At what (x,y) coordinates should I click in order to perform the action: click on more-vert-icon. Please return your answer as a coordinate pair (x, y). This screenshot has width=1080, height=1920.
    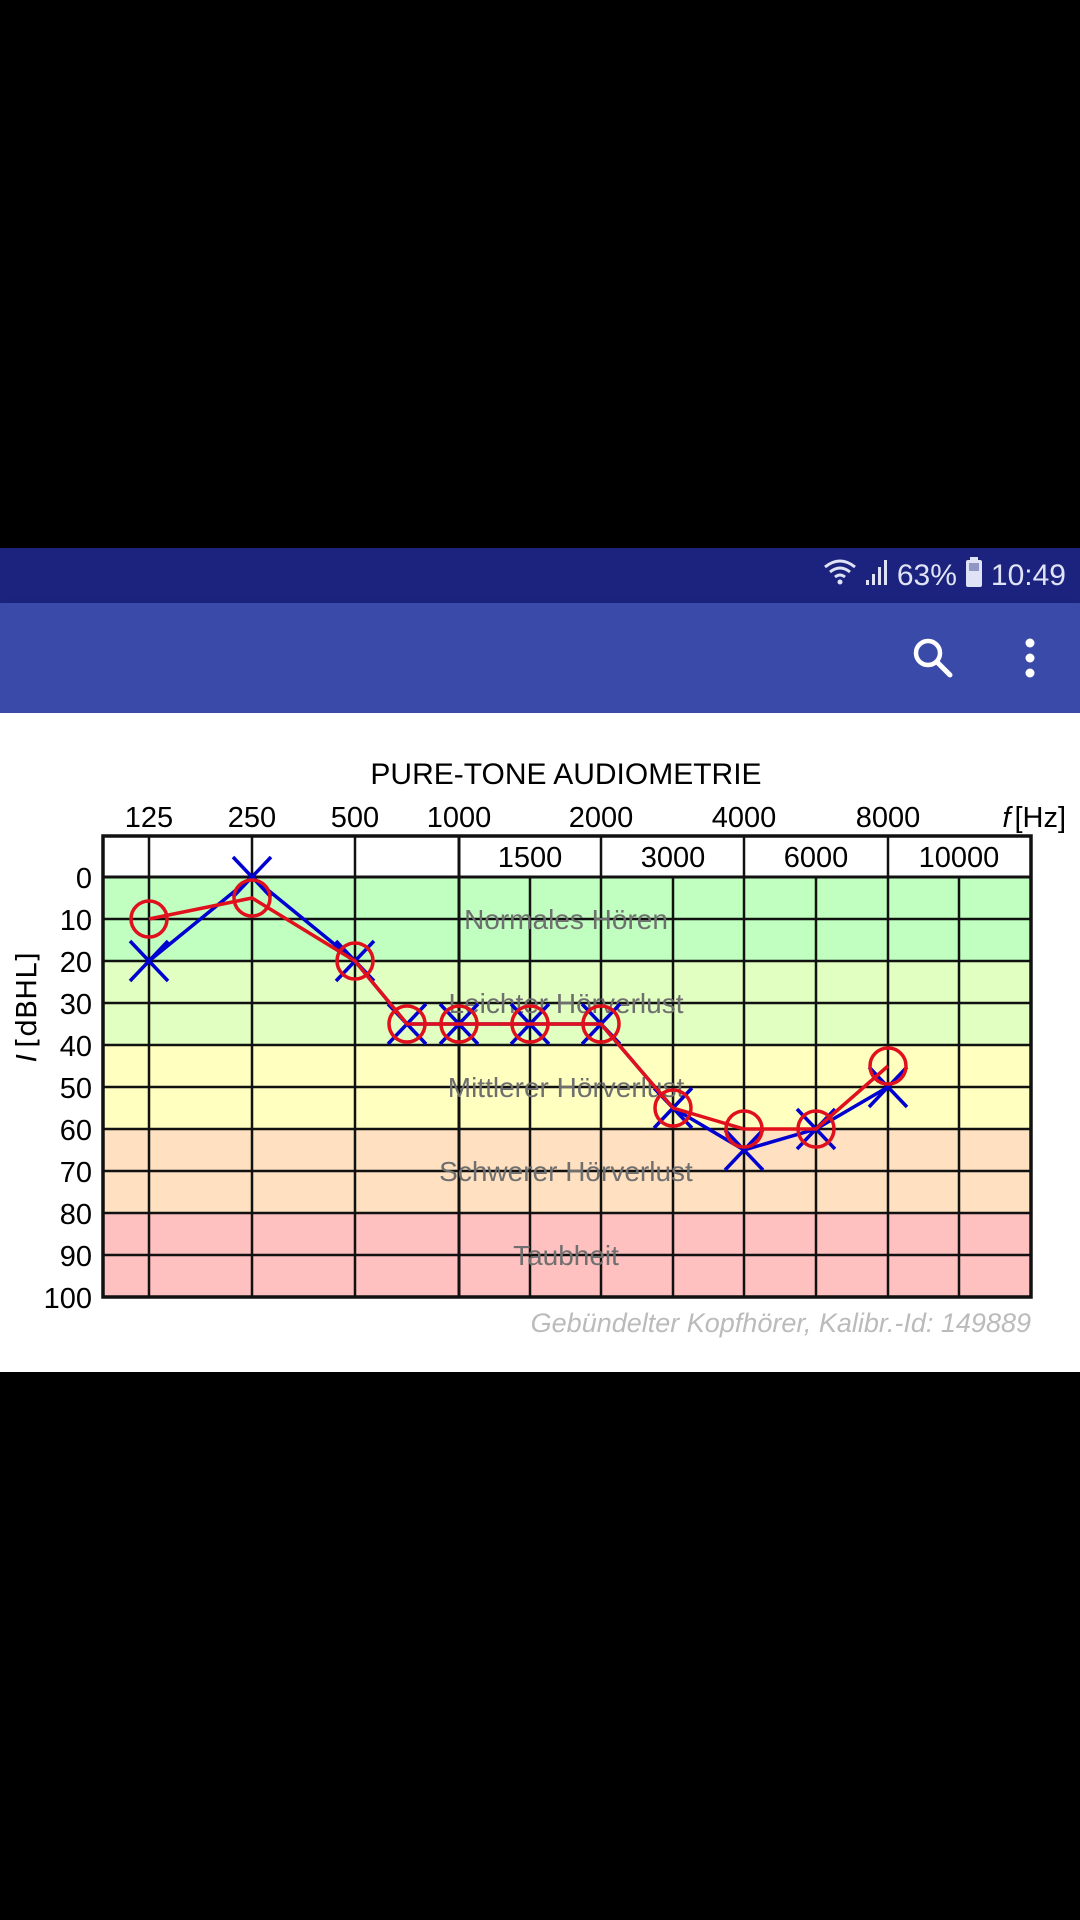
    Looking at the image, I should click on (1030, 658).